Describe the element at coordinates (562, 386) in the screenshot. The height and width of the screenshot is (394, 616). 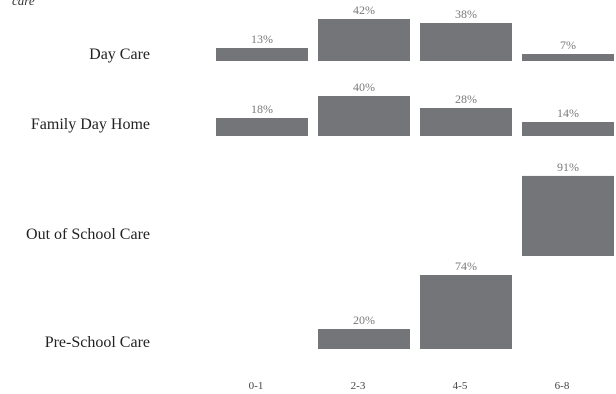
I see `x-tick-label: 6-8` at that location.